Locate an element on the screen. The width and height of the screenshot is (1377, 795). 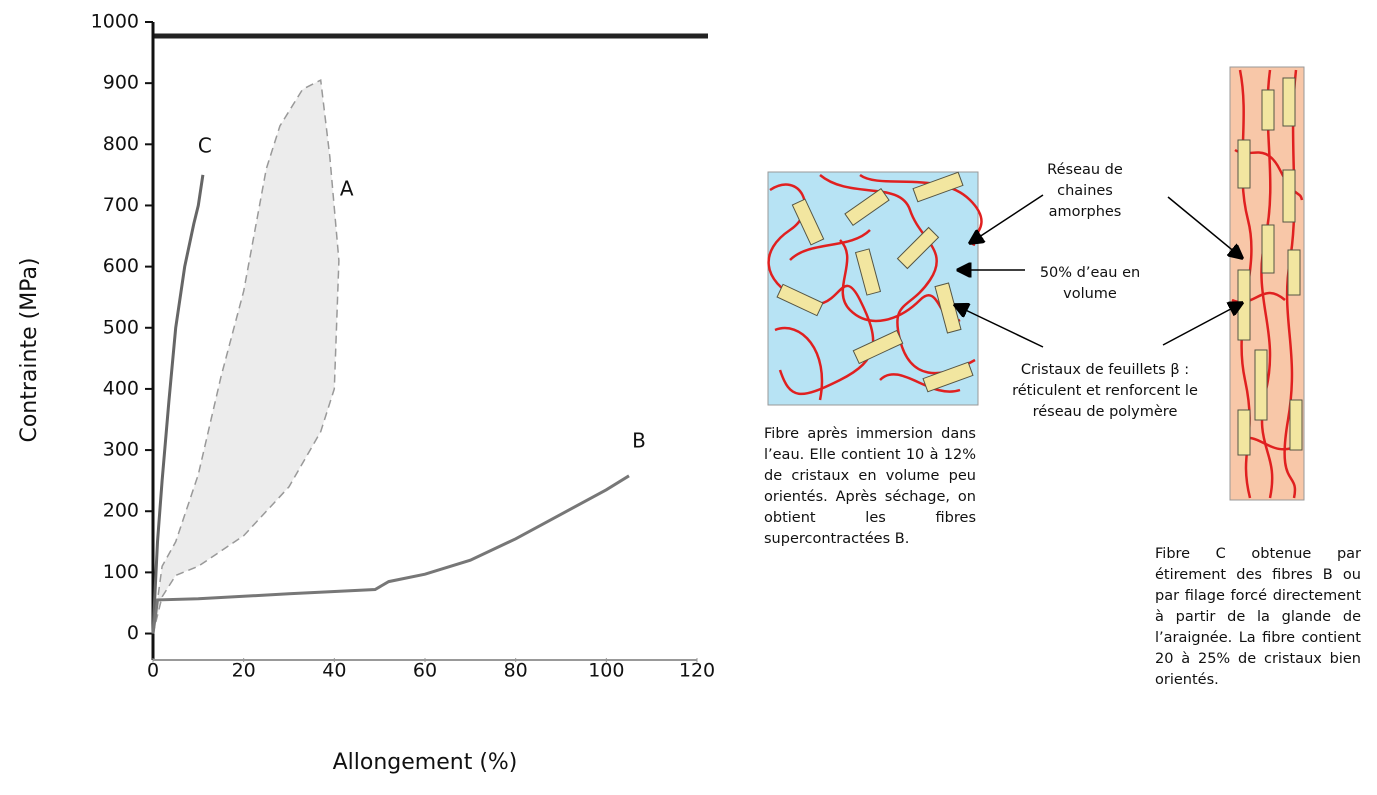
y-tick-label: 800 is located at coordinates (121, 144).